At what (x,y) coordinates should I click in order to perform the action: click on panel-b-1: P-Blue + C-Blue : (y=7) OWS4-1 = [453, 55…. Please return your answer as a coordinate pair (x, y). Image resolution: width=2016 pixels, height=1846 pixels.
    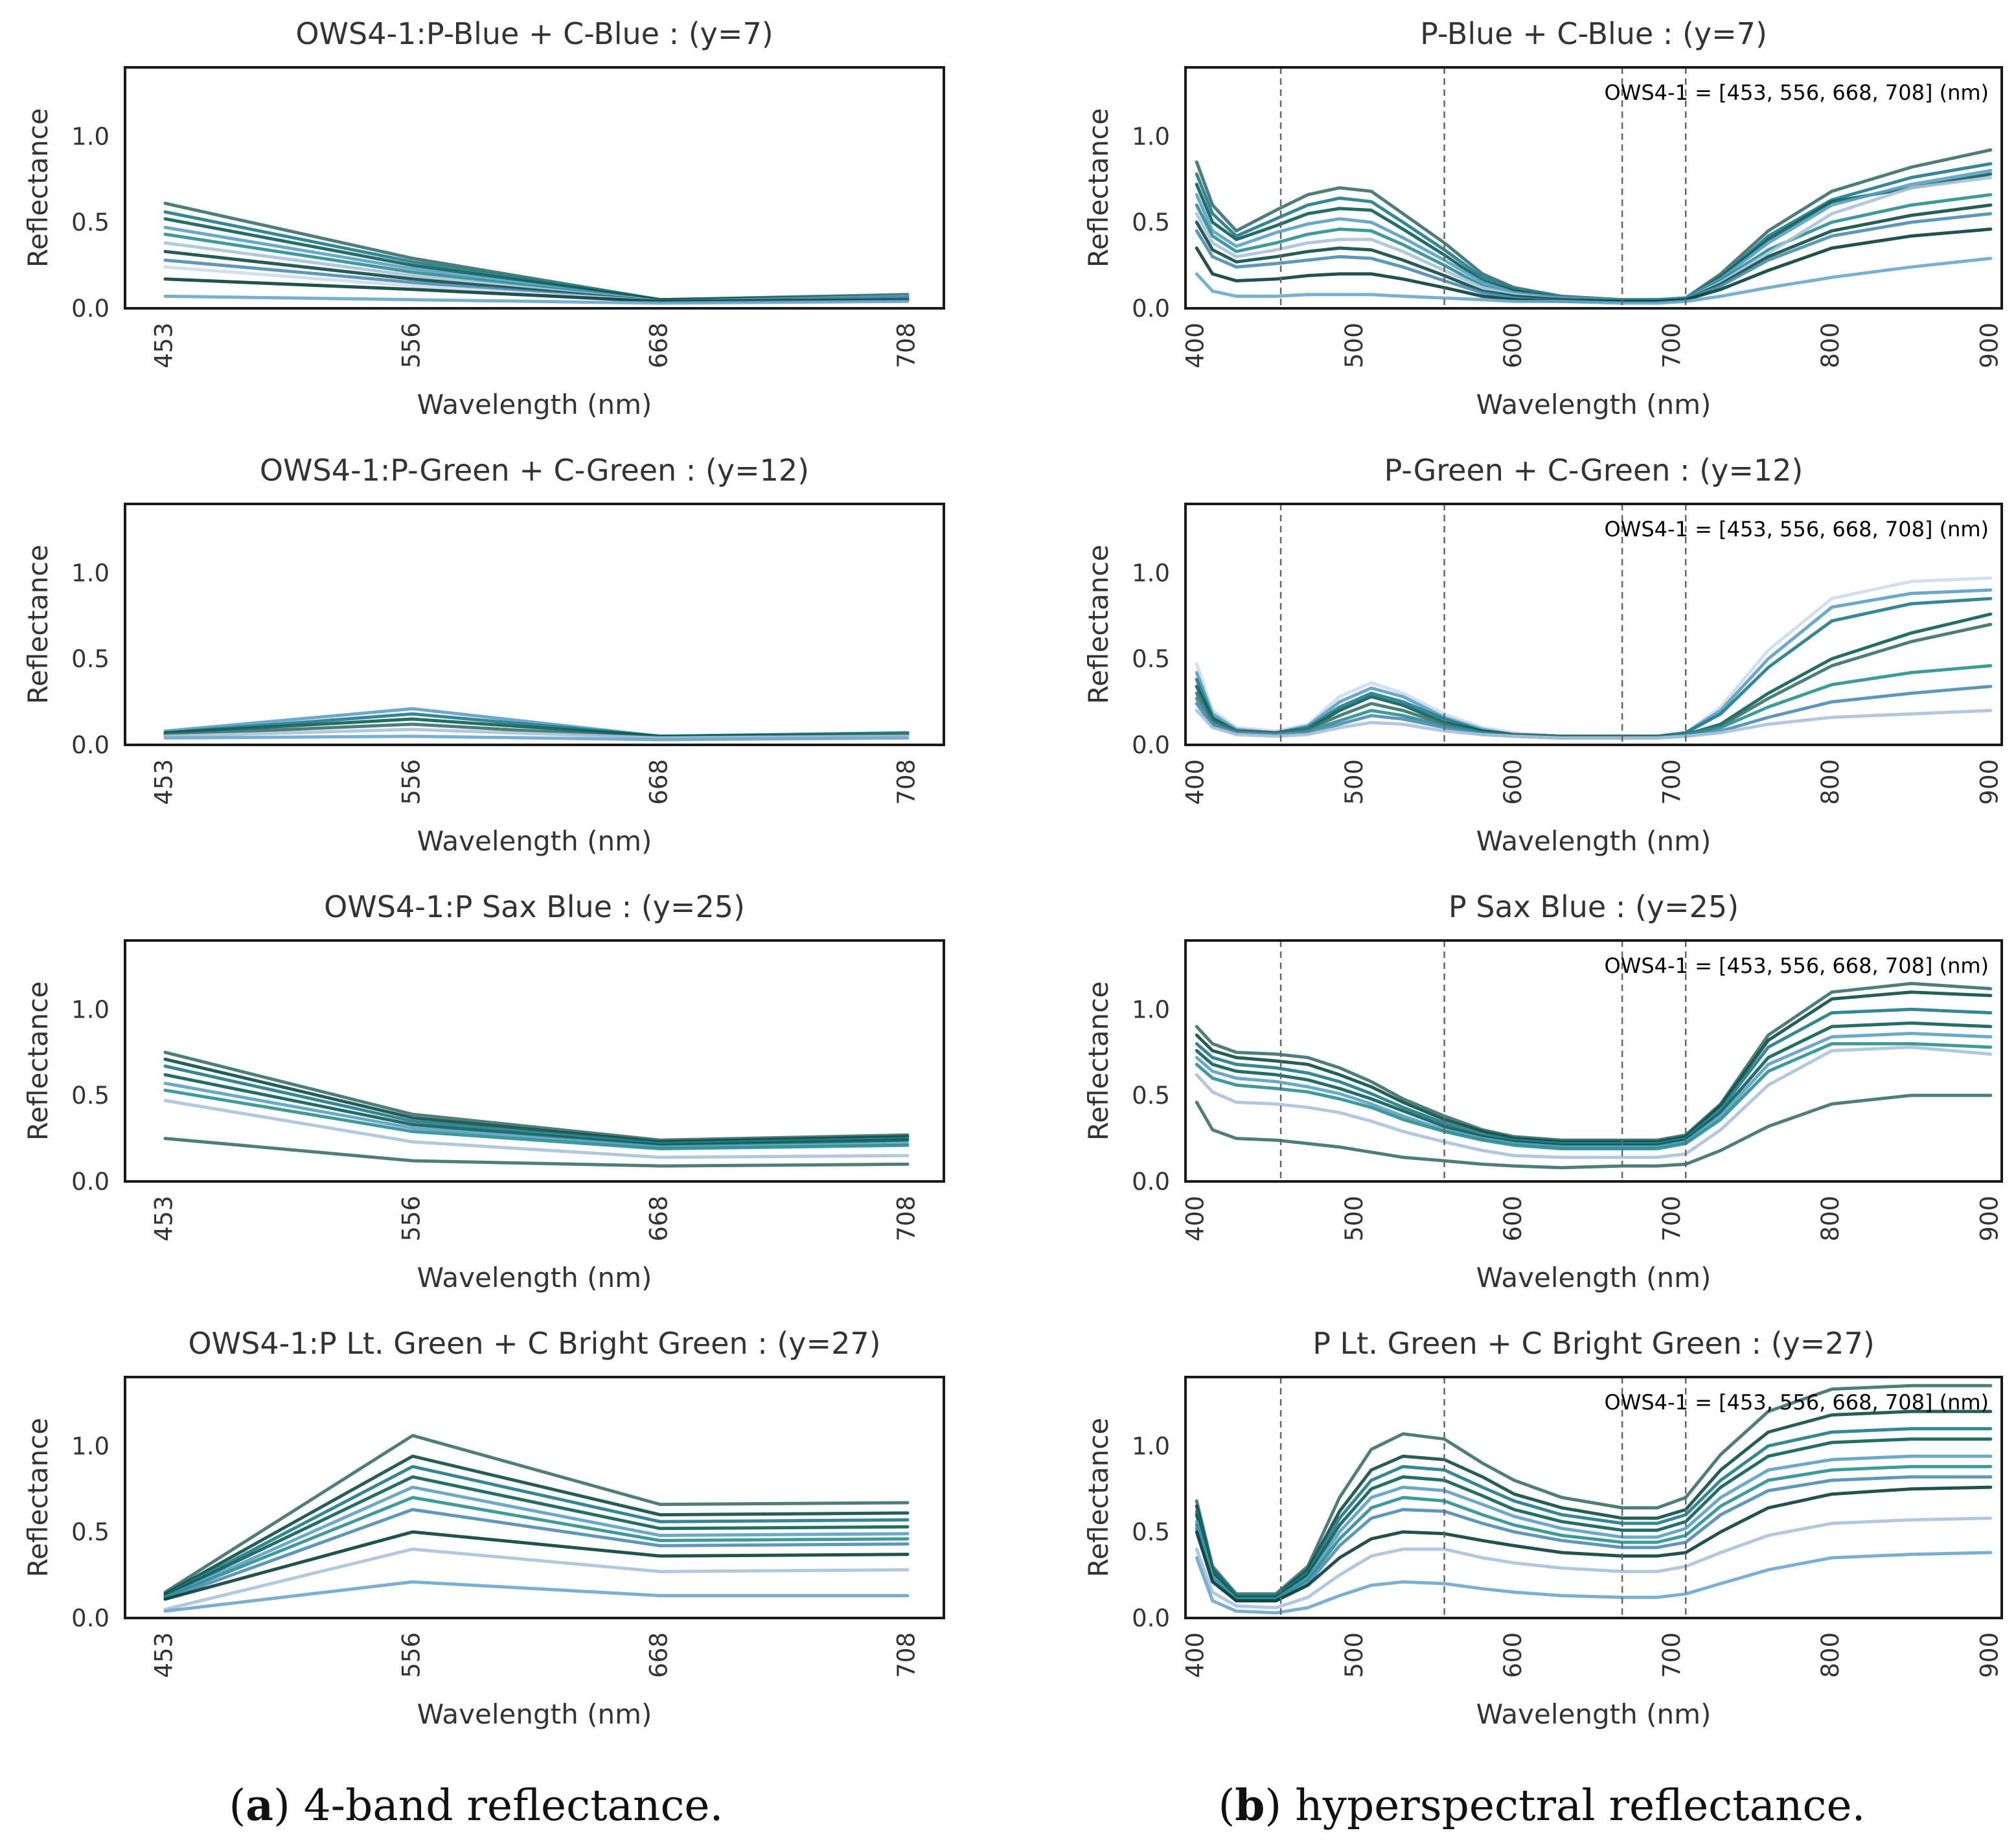
    Looking at the image, I should click on (1542, 218).